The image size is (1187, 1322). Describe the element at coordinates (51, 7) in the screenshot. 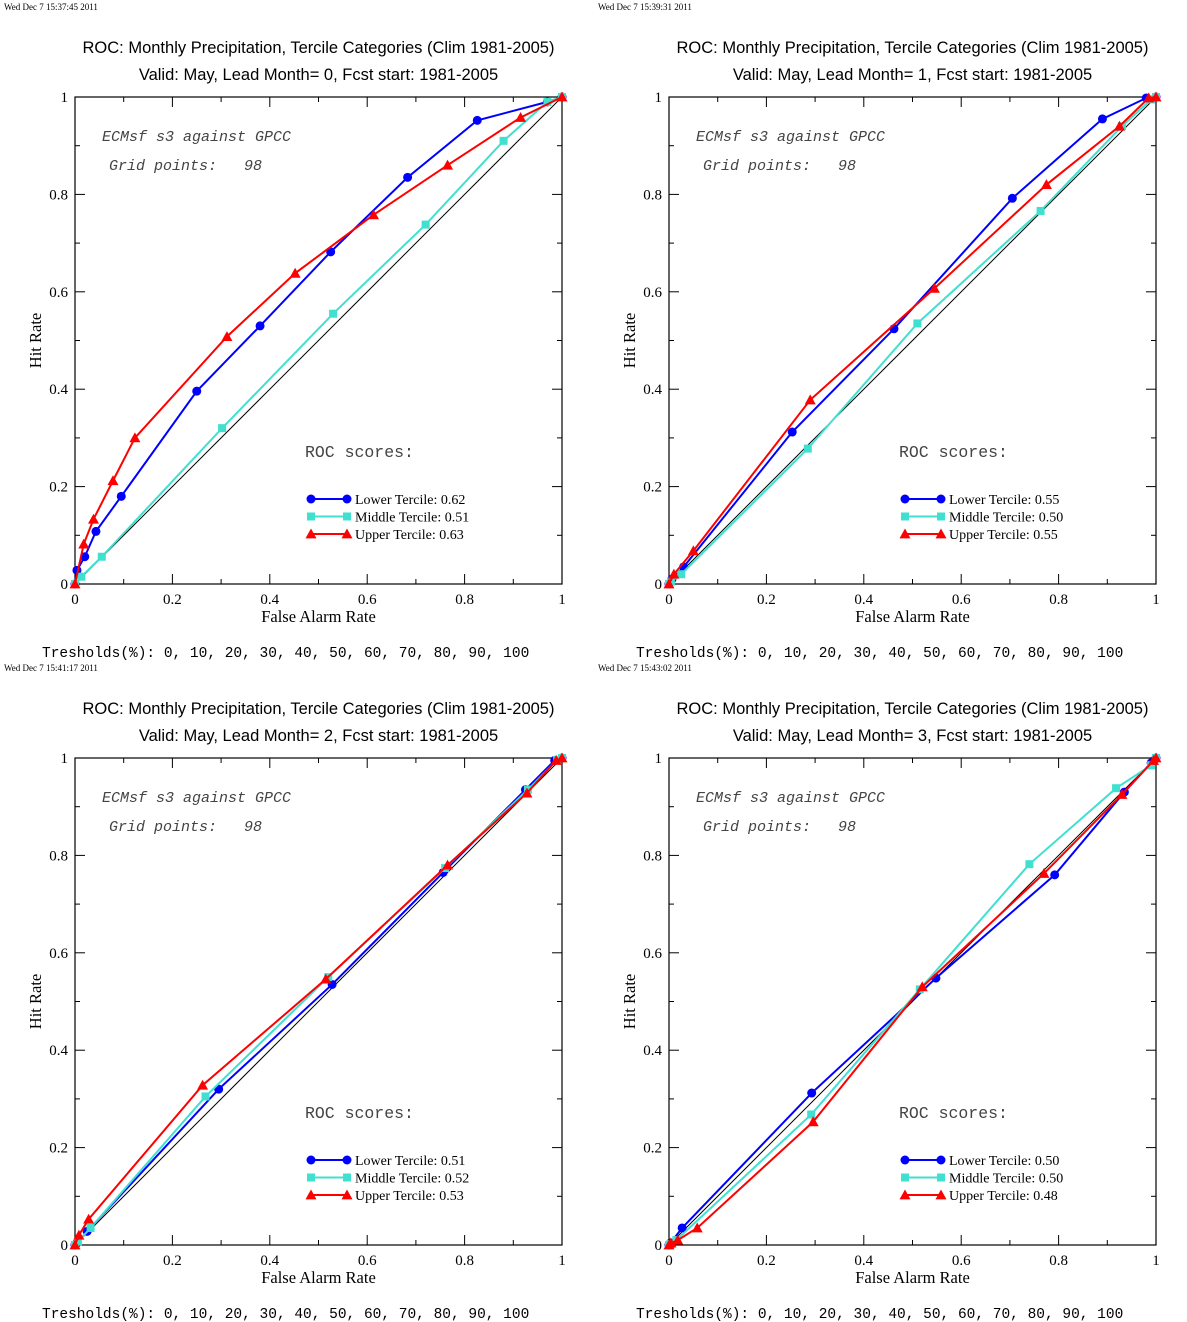

I see `timestamp: Wed Dec 7 15:37:45 2011` at that location.